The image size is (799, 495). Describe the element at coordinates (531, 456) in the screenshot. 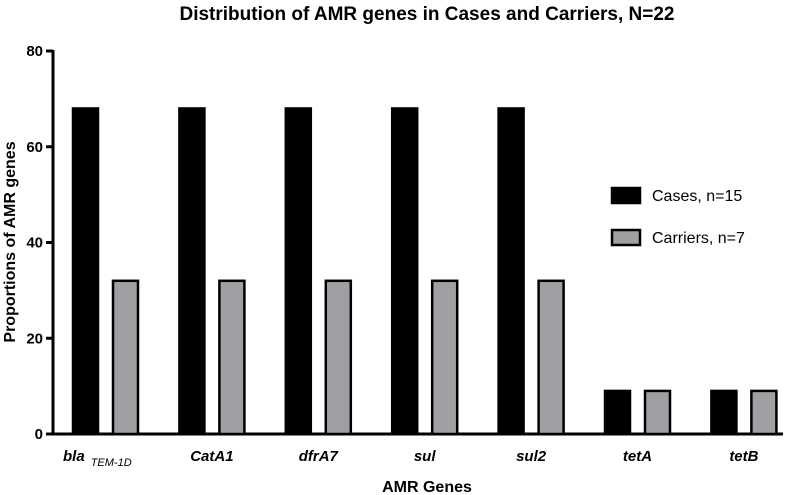

I see `x-tick-label: sul2` at that location.